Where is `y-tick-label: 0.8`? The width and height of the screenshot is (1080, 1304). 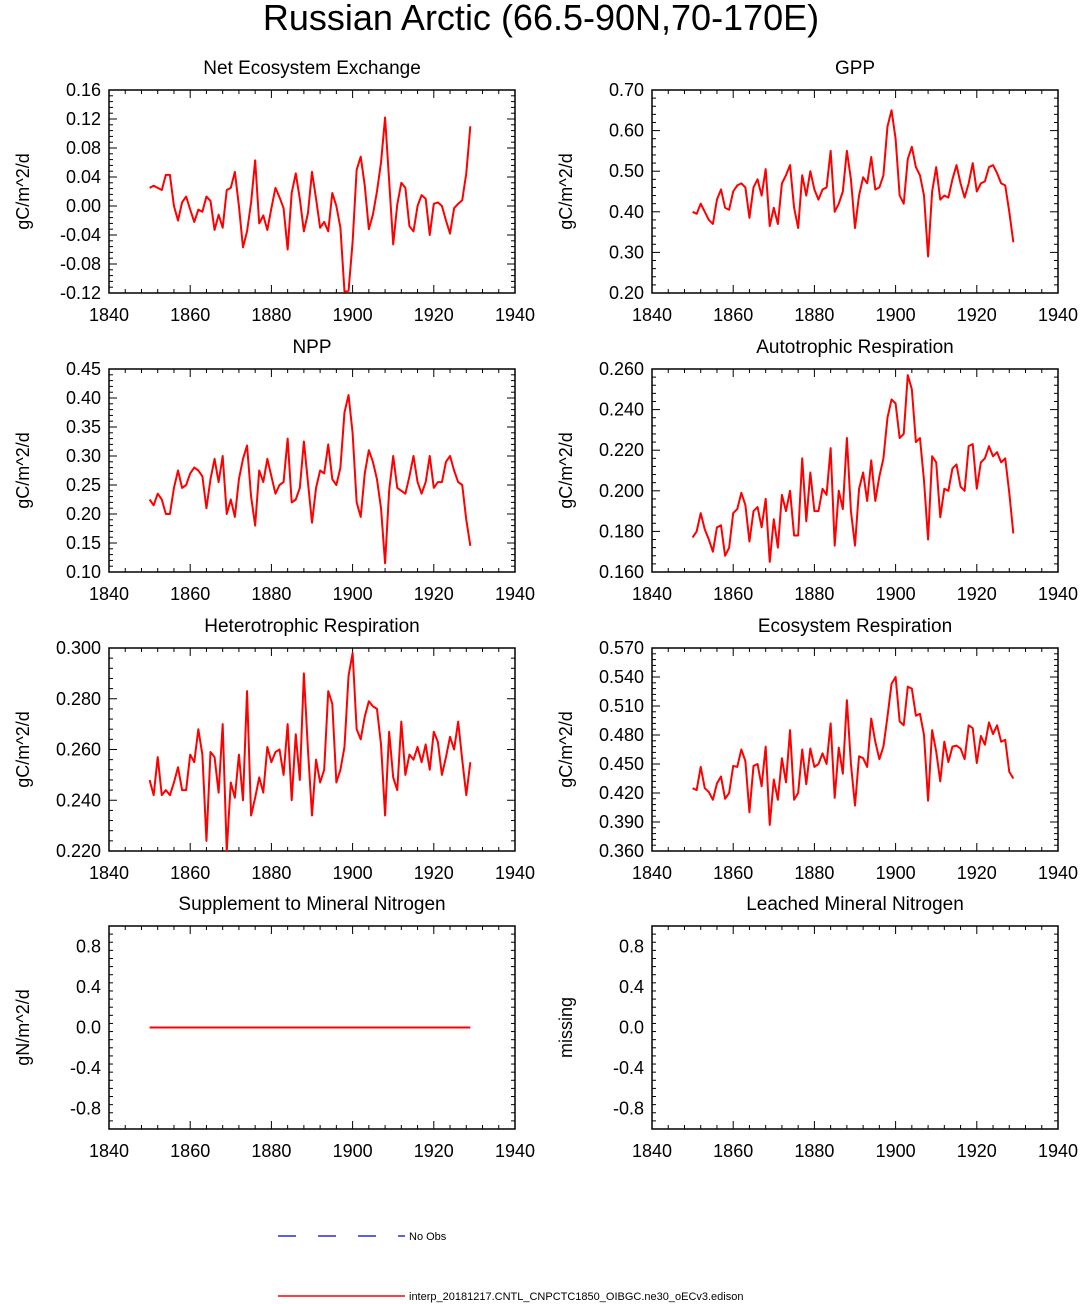 y-tick-label: 0.8 is located at coordinates (631, 946).